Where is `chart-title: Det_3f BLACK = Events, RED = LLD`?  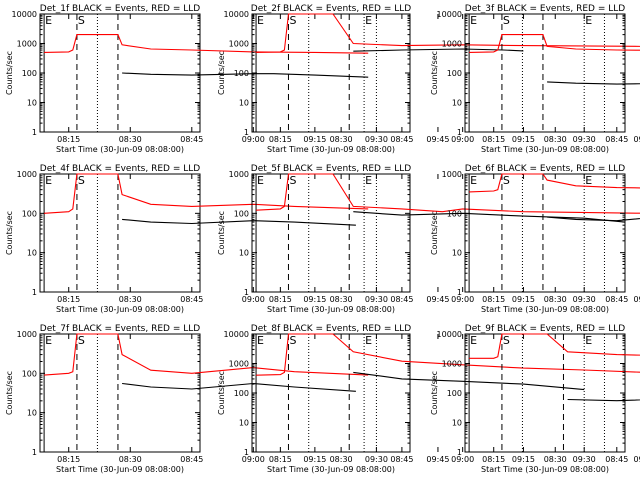 chart-title: Det_3f BLACK = Events, RED = LLD is located at coordinates (545, 9).